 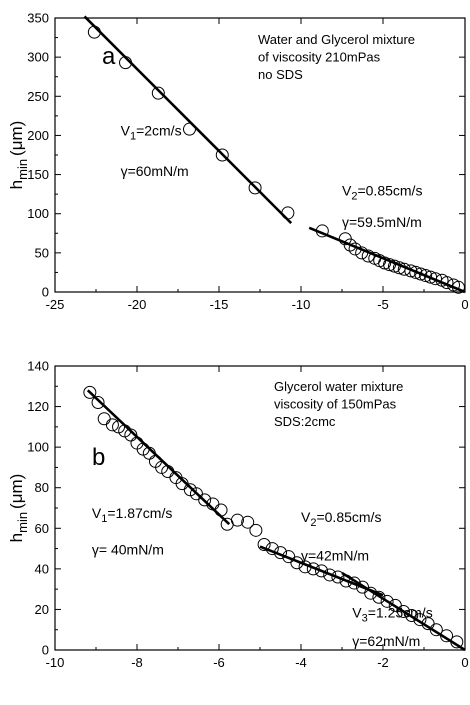 I want to click on annotation-main: γ=42mN/m, so click(x=335, y=556).